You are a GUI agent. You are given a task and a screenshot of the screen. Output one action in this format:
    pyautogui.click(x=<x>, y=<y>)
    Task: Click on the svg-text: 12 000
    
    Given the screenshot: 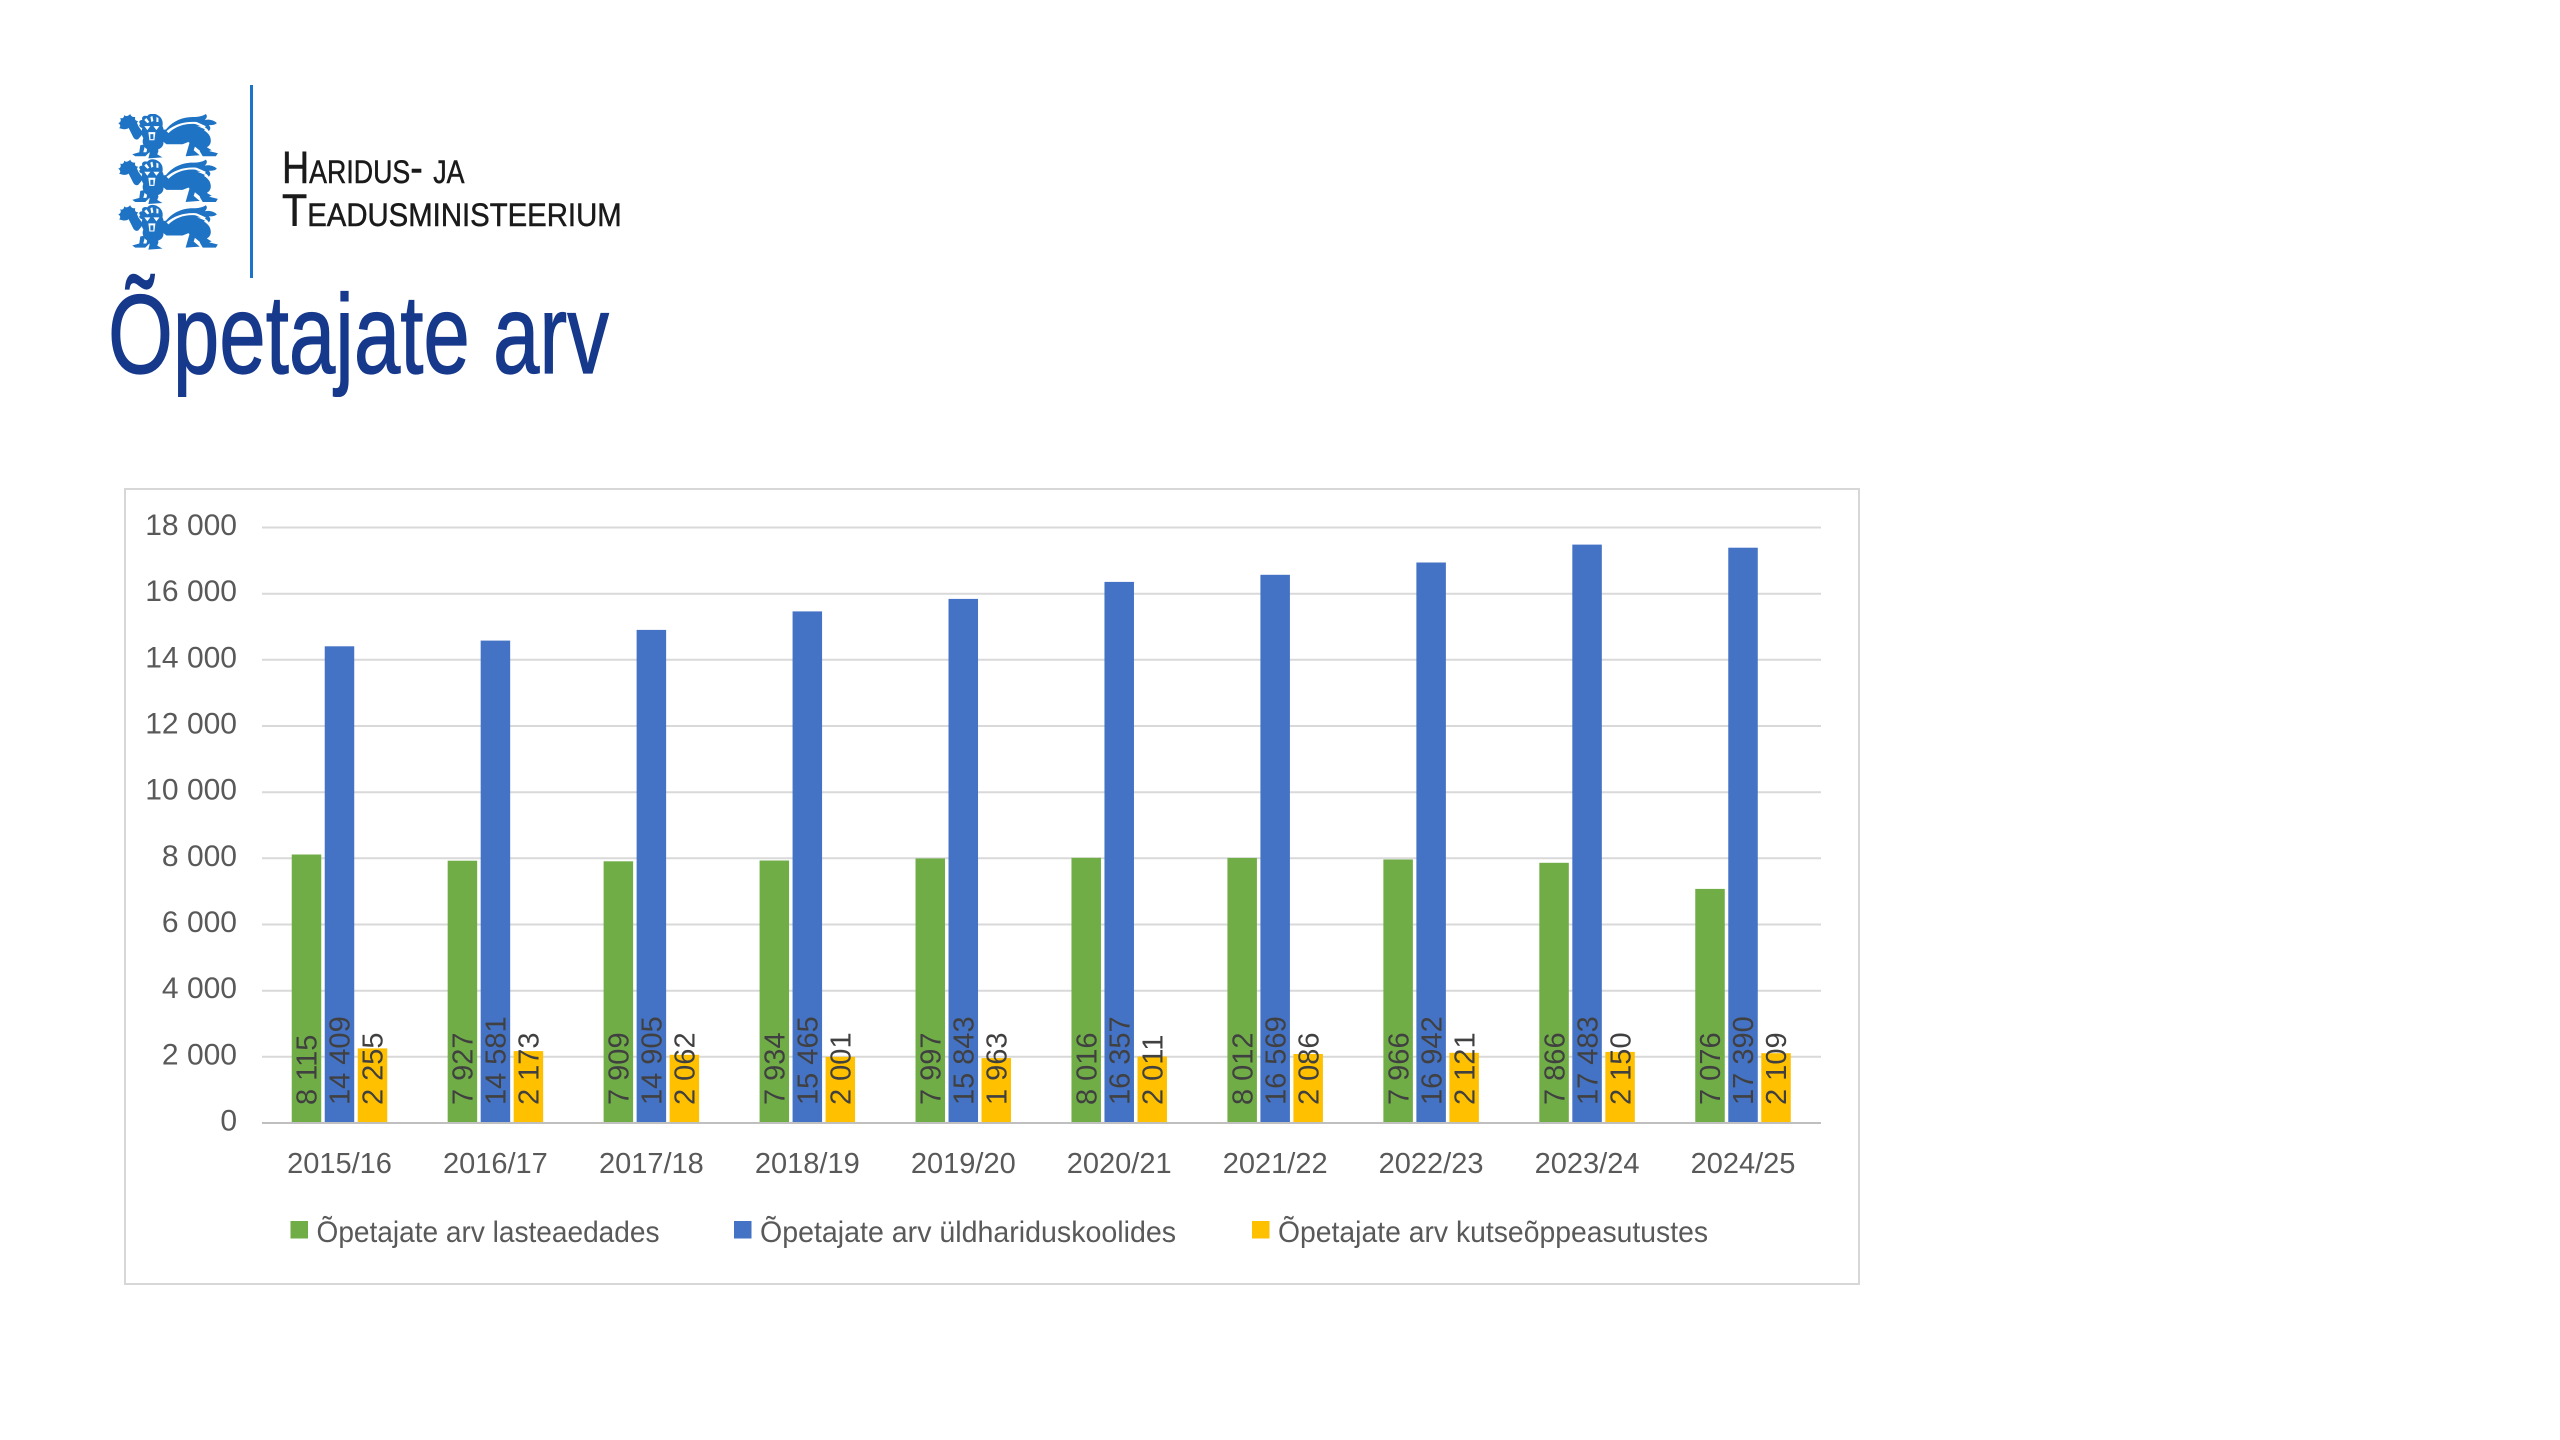 What is the action you would take?
    pyautogui.click(x=191, y=724)
    